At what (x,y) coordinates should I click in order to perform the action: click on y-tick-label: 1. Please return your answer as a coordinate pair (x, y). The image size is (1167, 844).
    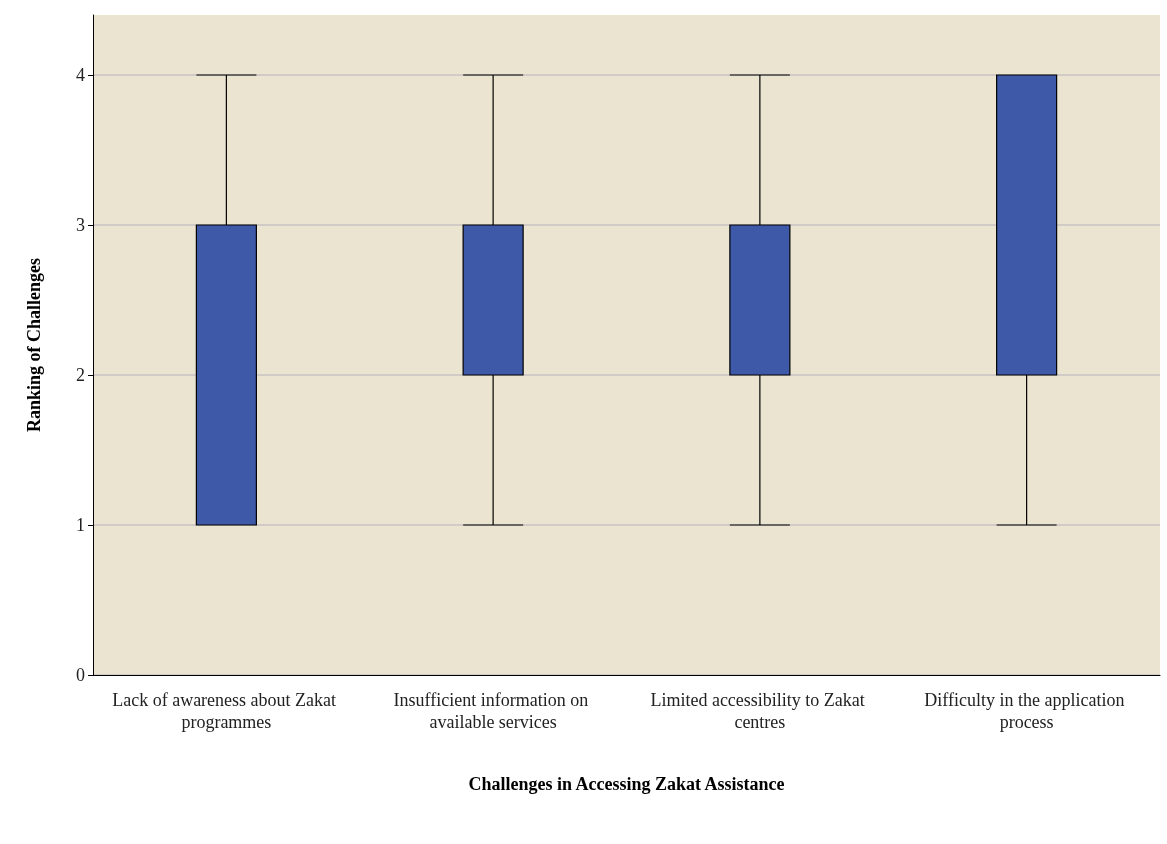
    Looking at the image, I should click on (80, 525).